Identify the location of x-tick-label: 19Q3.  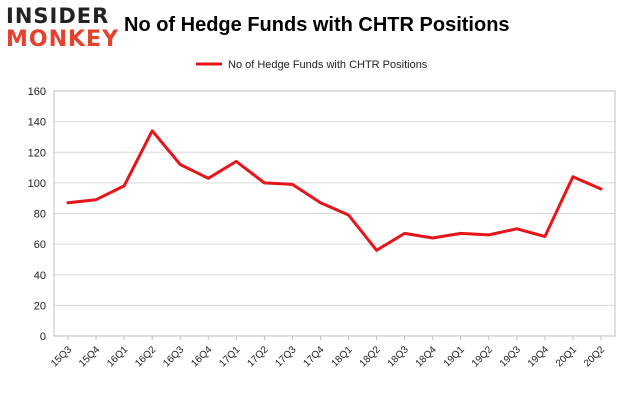
(510, 356).